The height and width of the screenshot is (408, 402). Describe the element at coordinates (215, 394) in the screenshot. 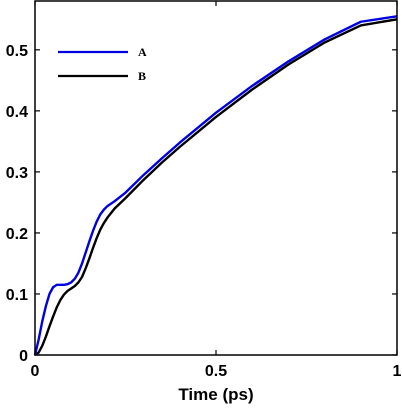

I see `x-axis-title: Time (ps)` at that location.